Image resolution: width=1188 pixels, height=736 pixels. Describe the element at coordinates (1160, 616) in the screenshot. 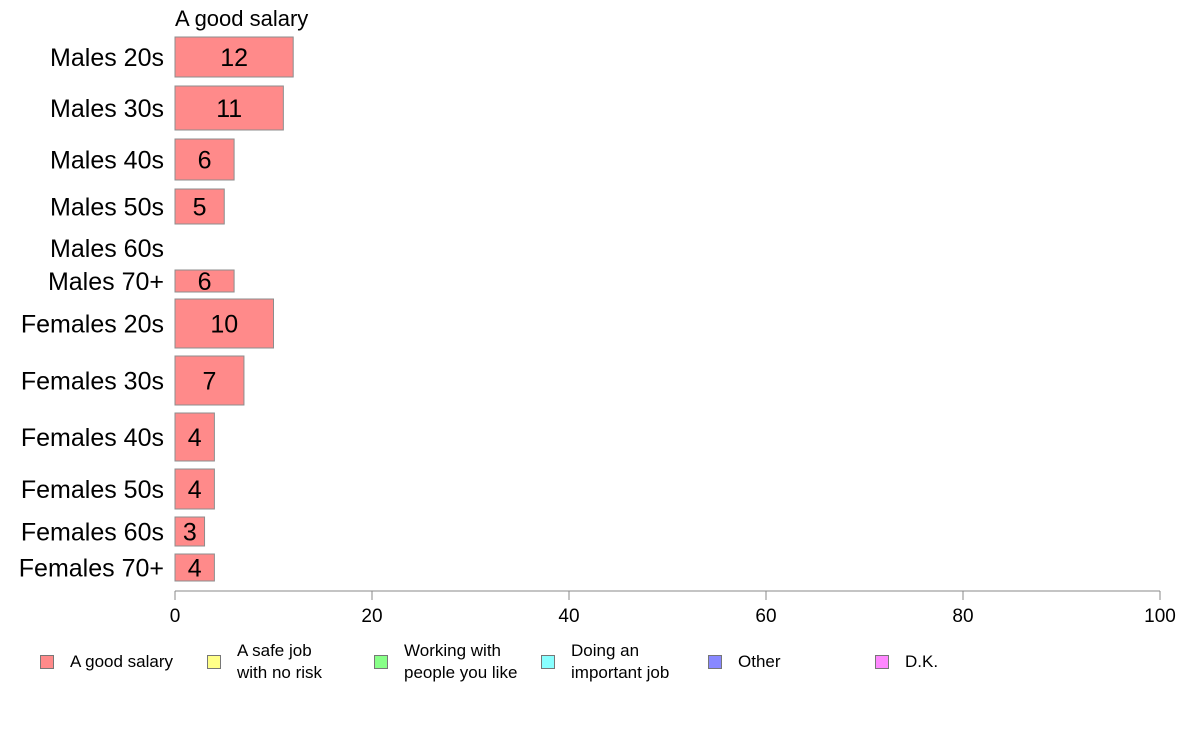

I see `x-tick-label: 100` at that location.